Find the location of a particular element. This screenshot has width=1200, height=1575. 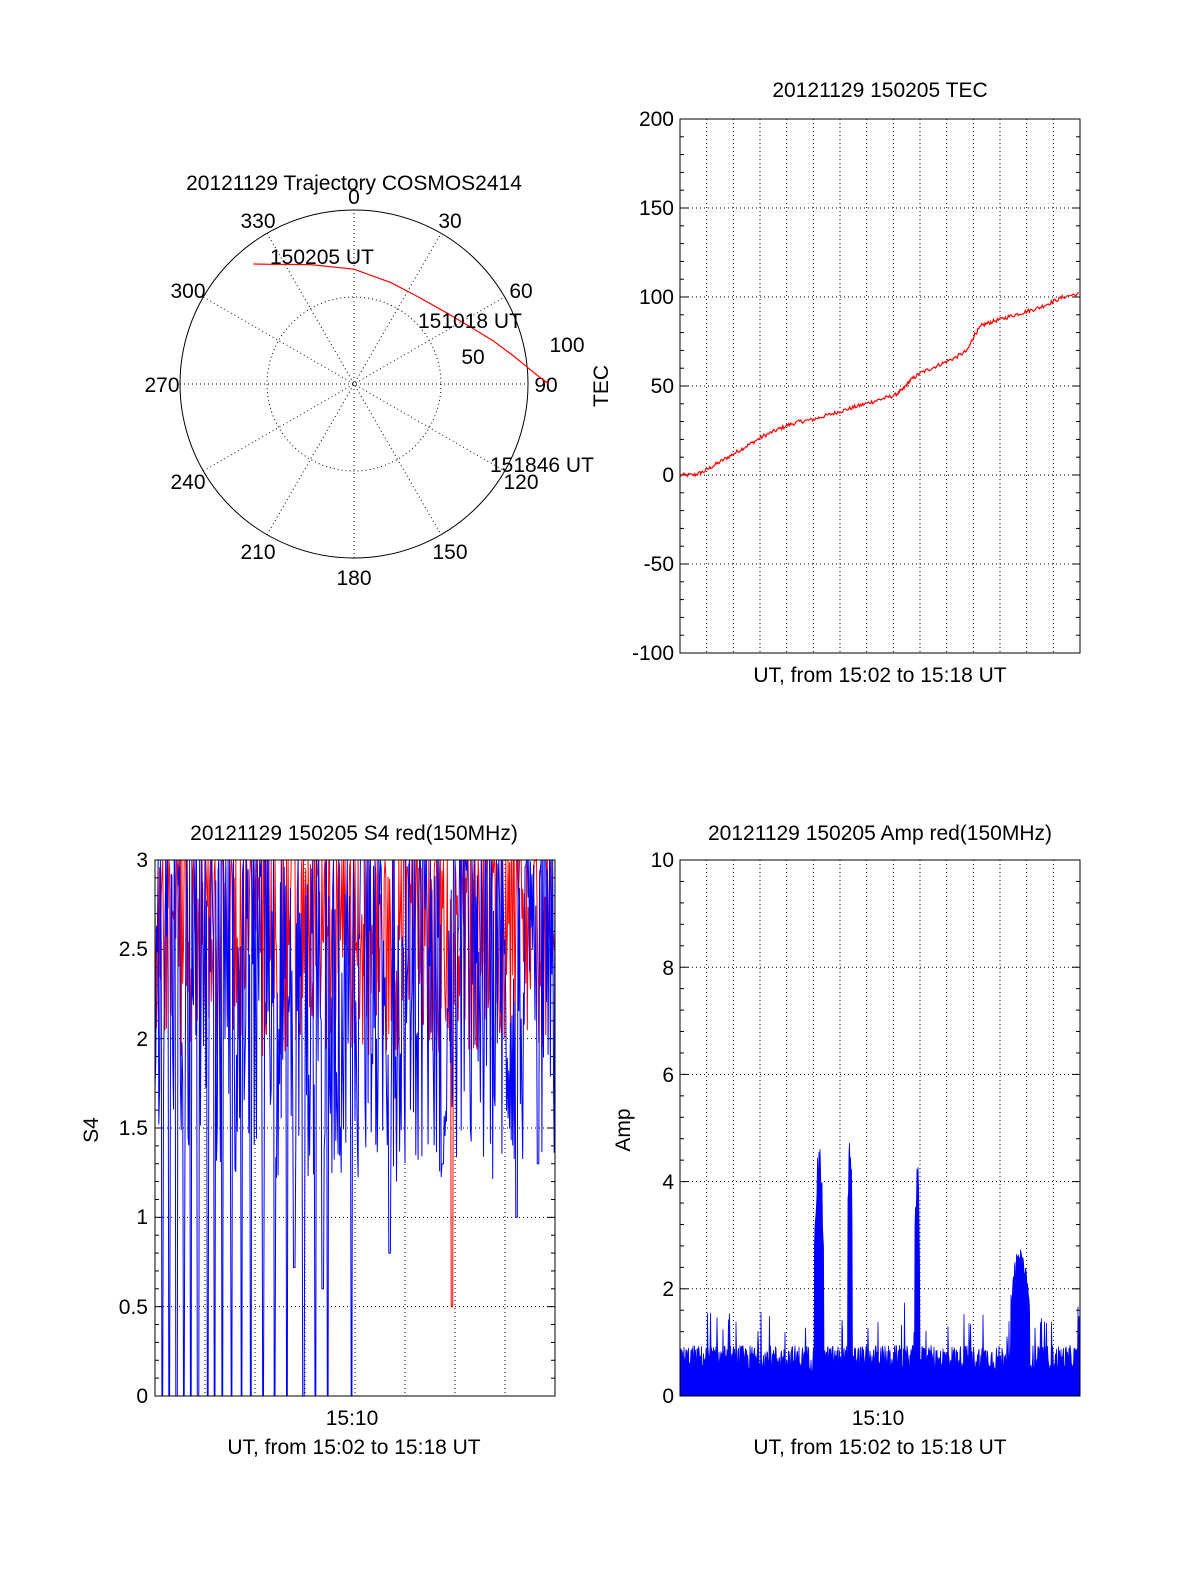

polar-angle-label: 0 is located at coordinates (354, 197).